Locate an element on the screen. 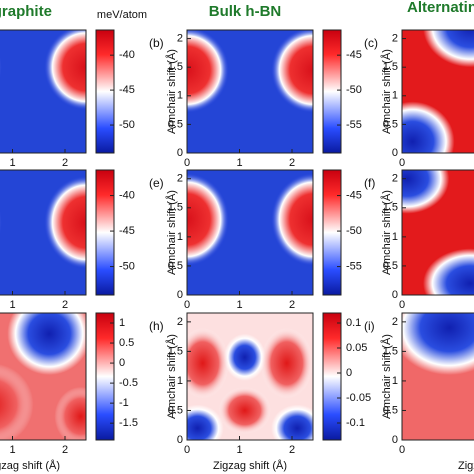 The width and height of the screenshot is (474, 474). colorbar-tick-label: -0.1 is located at coordinates (355, 423).